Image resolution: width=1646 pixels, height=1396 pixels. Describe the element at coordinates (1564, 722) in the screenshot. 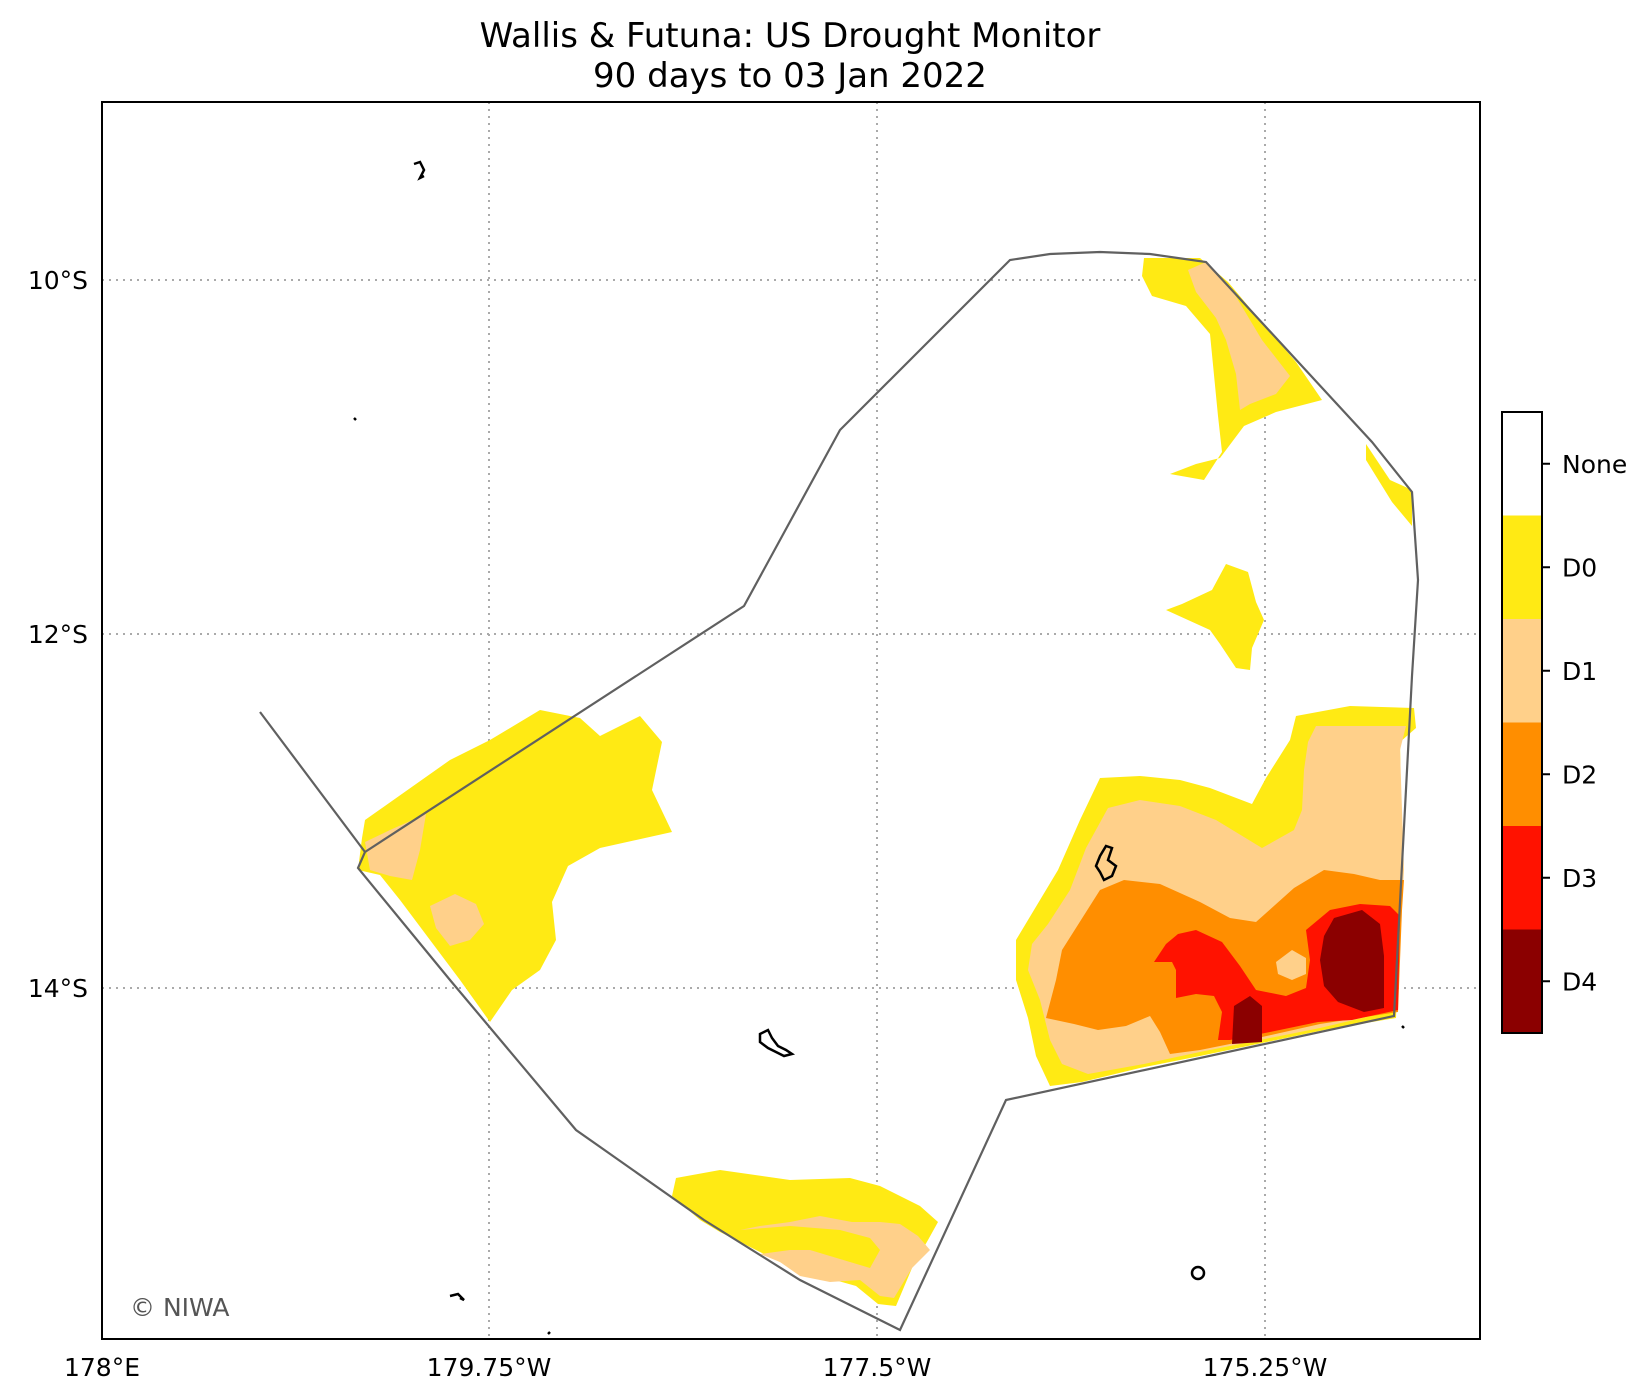

I see `legend-colorbar: None D0 D1 D2 D3 D4` at that location.